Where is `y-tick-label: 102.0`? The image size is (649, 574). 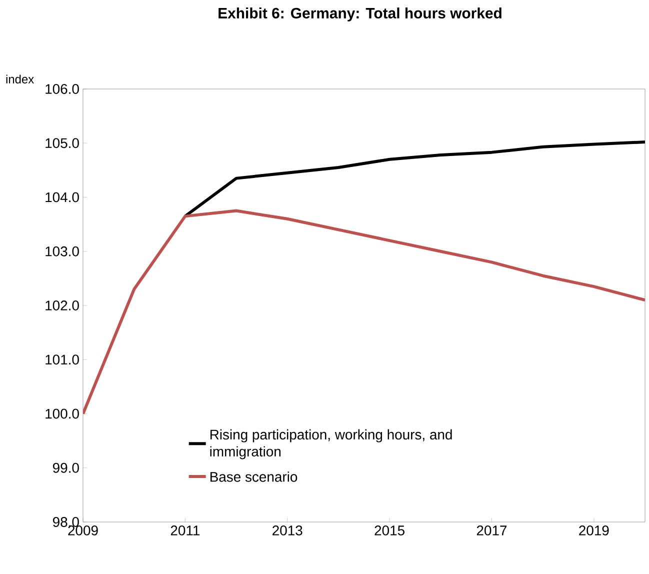
y-tick-label: 102.0 is located at coordinates (62, 305).